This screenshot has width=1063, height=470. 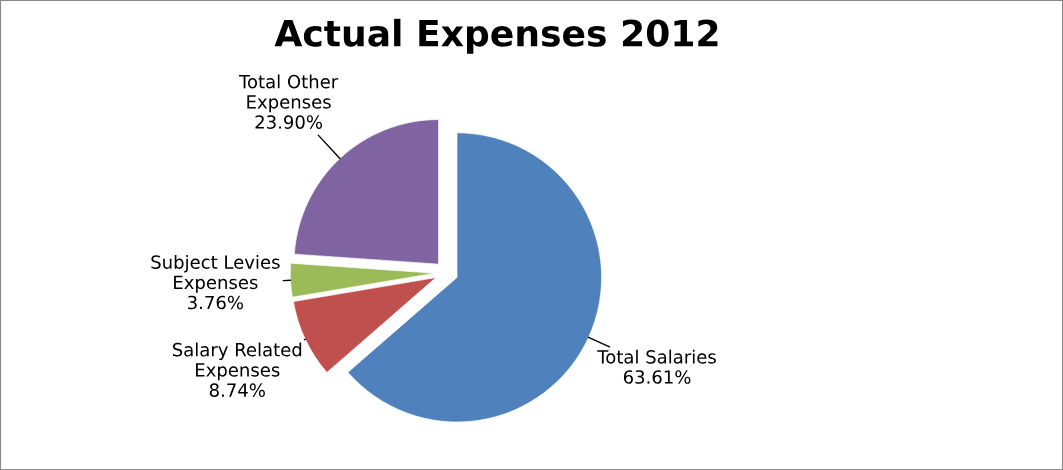 I want to click on slice-label: Total Salaries, so click(x=656, y=356).